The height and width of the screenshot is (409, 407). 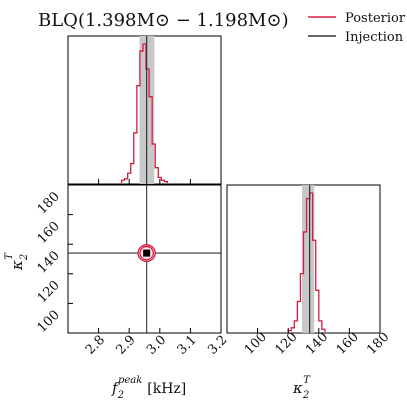 What do you see at coordinates (49, 233) in the screenshot?
I see `y-tick-label-kappa2-t-3: 160` at bounding box center [49, 233].